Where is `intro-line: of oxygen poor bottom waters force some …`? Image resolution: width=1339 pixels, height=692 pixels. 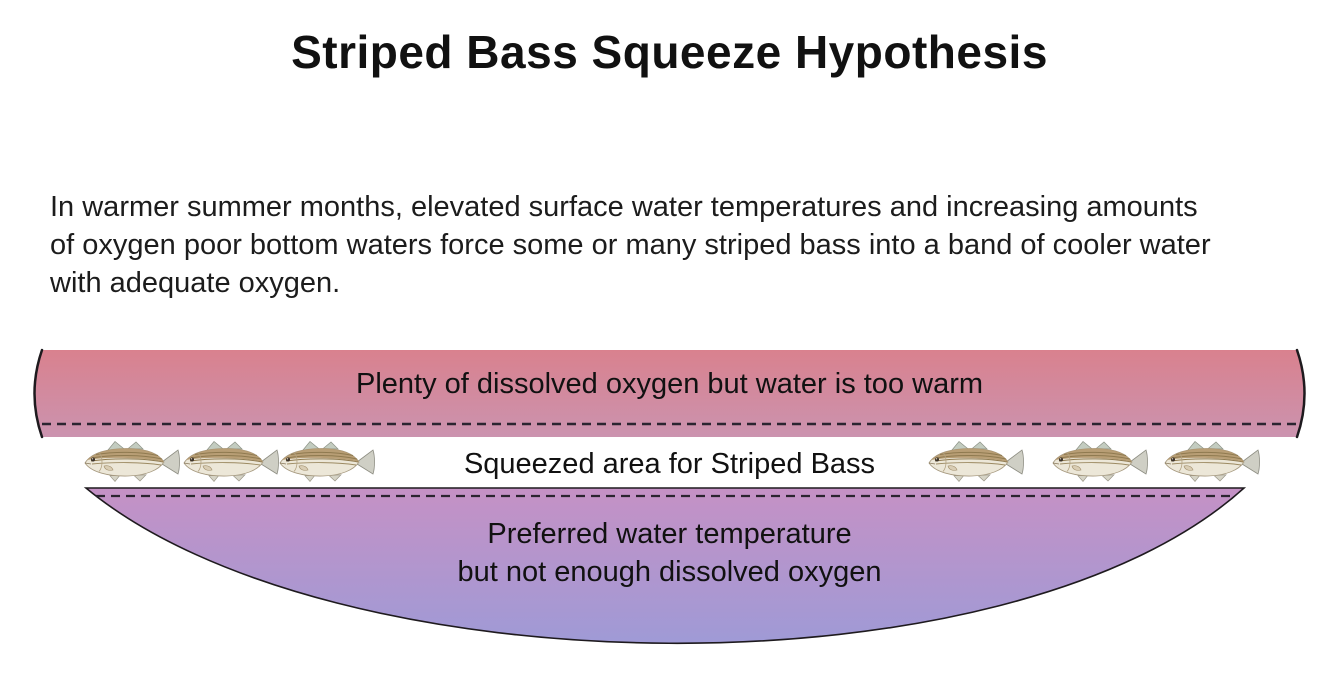 intro-line: of oxygen poor bottom waters force some … is located at coordinates (630, 245).